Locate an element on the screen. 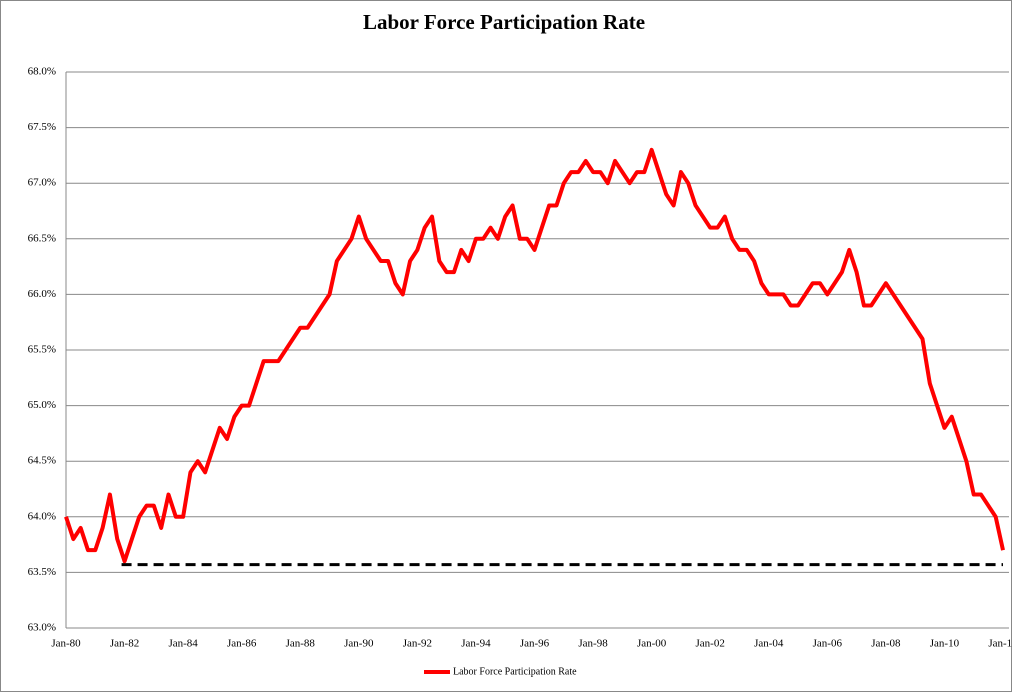 The width and height of the screenshot is (1012, 692). x-tick-label: Jan-02 is located at coordinates (710, 644).